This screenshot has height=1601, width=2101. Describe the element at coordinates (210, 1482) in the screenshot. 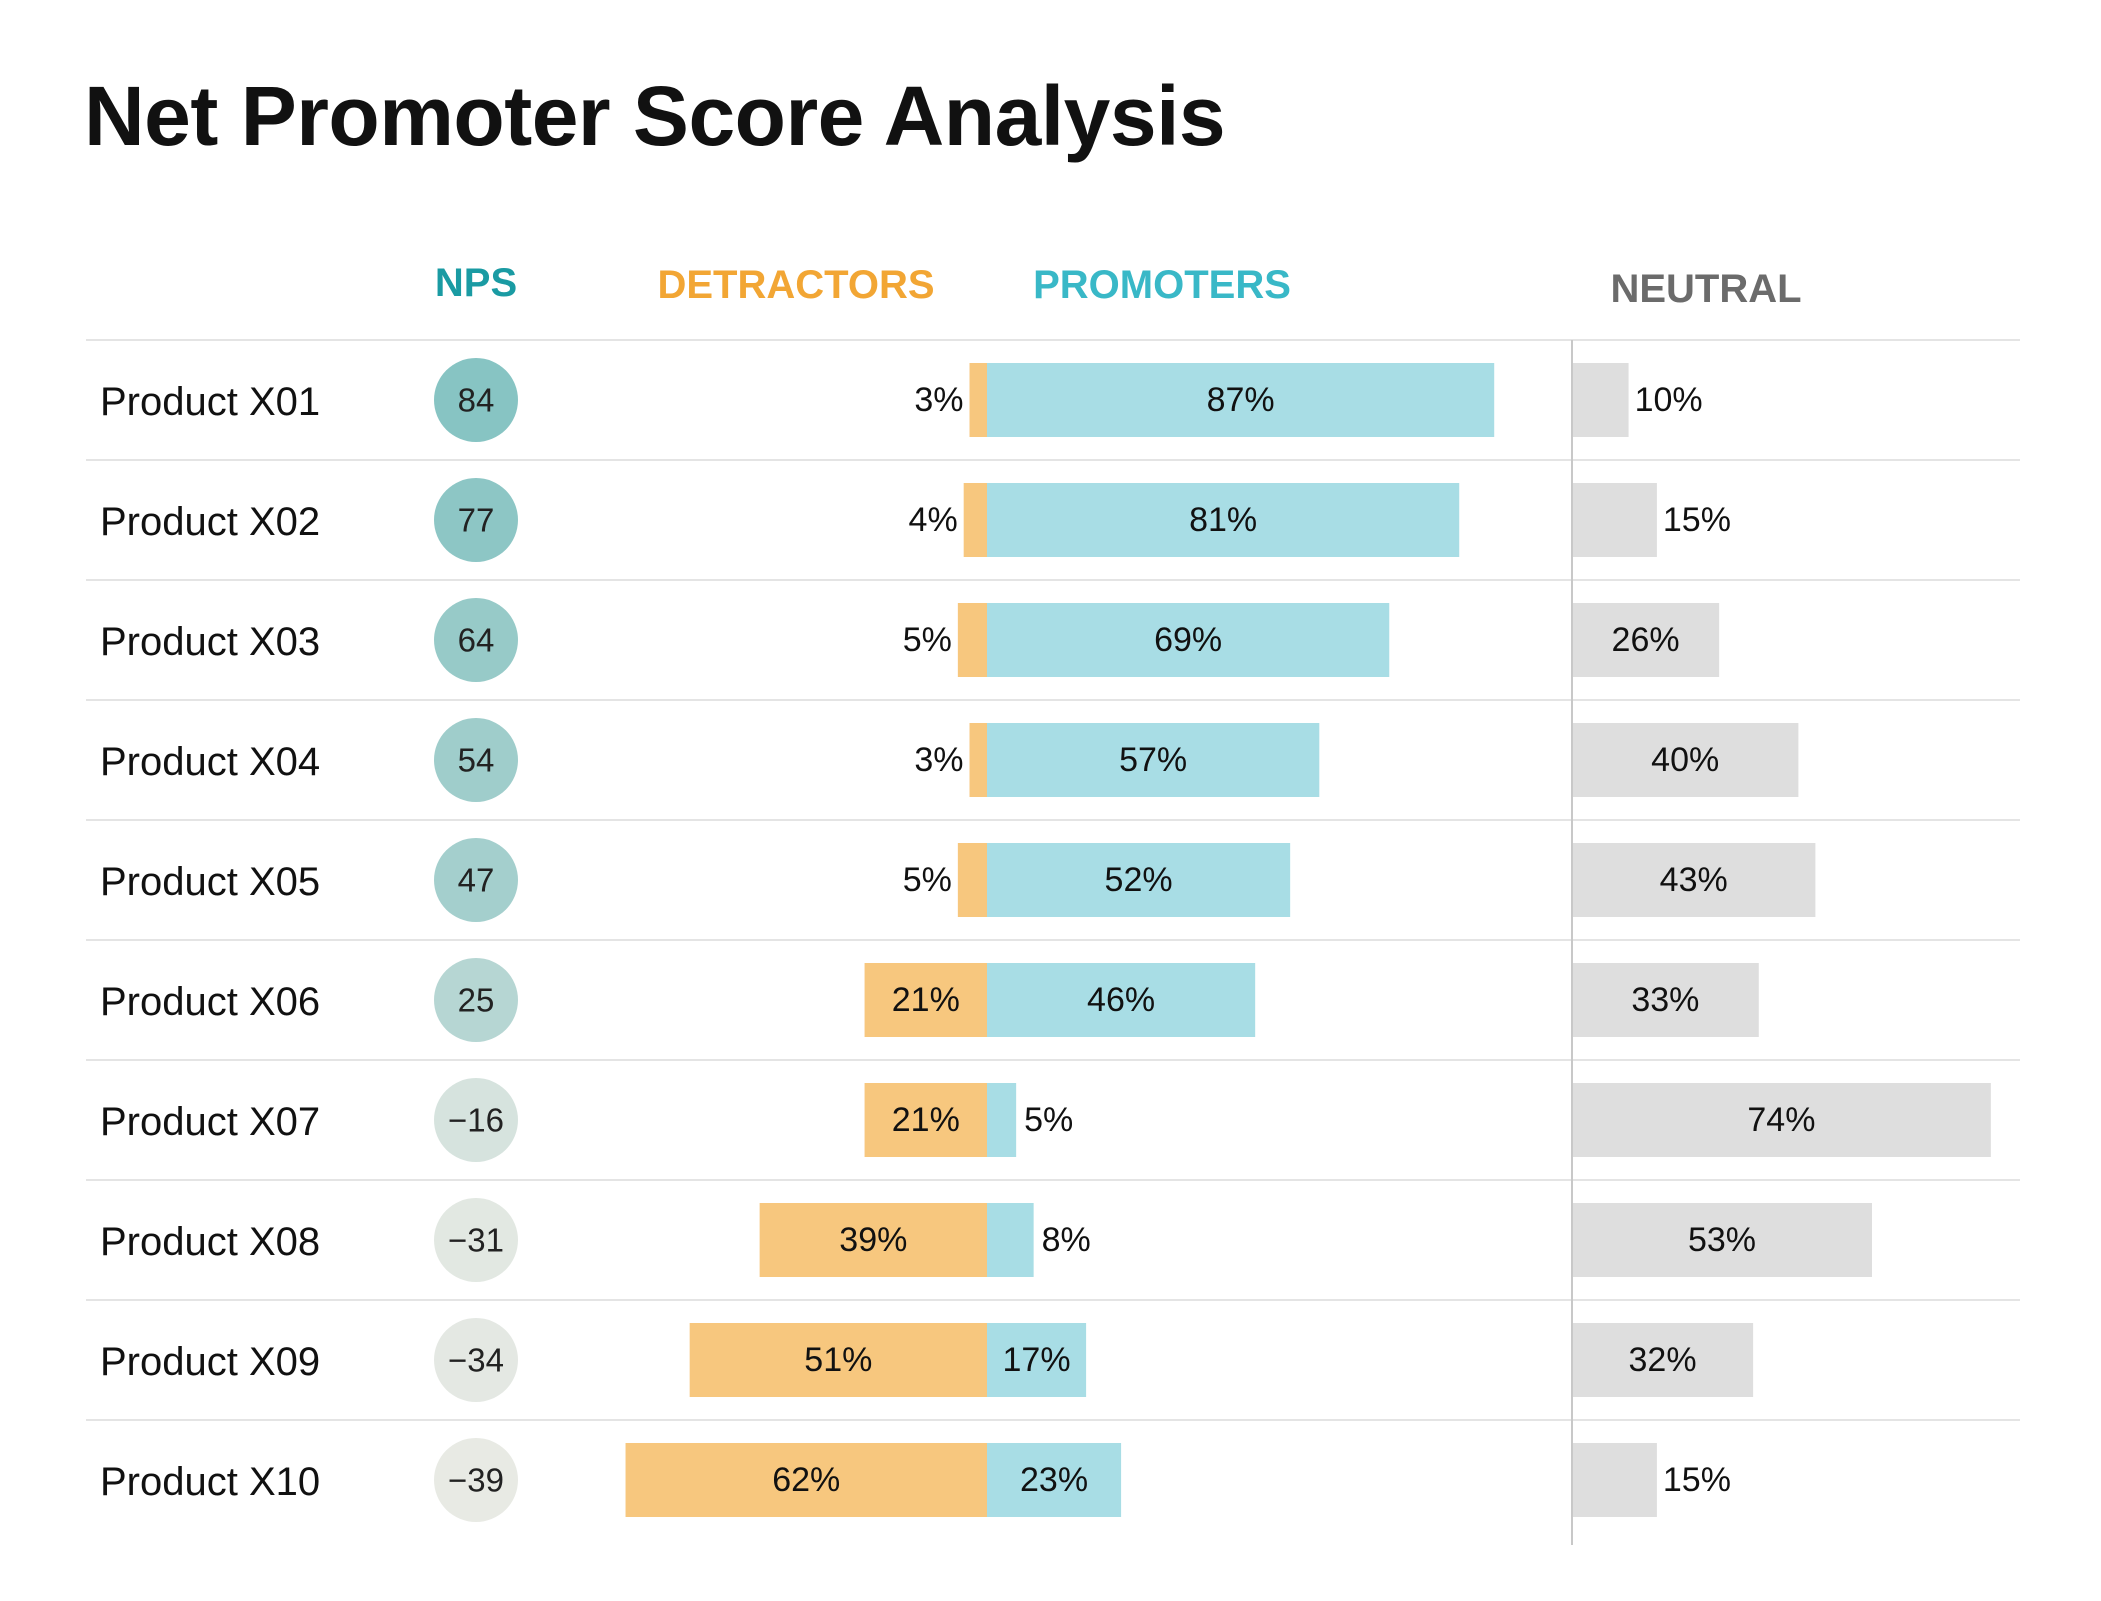

I see `row-label: Product X10` at that location.